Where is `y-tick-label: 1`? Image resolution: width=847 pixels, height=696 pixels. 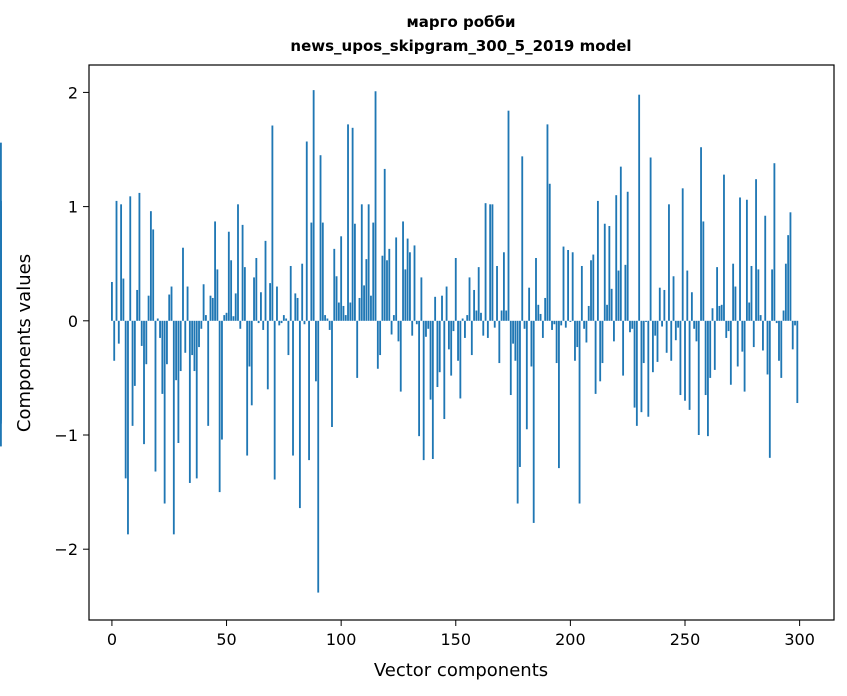 y-tick-label: 1 is located at coordinates (73, 207).